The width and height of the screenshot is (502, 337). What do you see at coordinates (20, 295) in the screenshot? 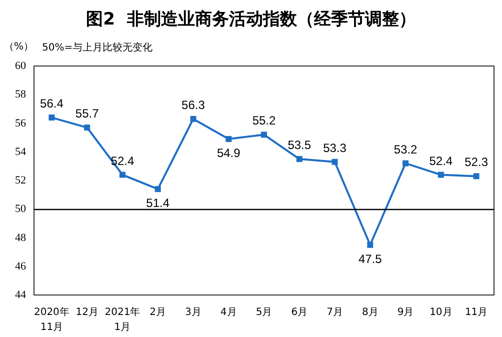
I see `y-tick-label: 44` at bounding box center [20, 295].